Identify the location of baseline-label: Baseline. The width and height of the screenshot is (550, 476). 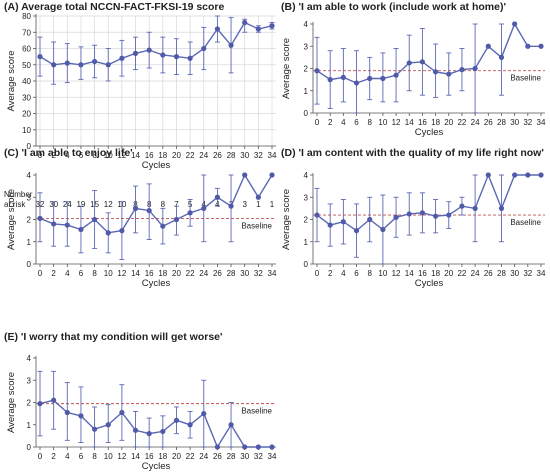
(525, 78).